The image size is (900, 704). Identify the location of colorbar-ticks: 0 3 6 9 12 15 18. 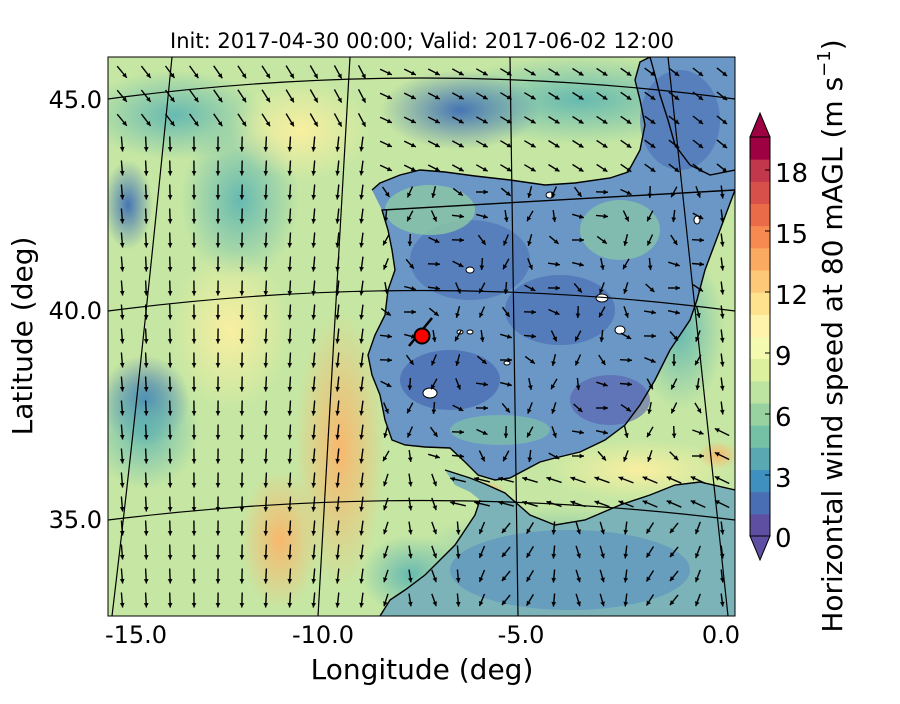
(791, 356).